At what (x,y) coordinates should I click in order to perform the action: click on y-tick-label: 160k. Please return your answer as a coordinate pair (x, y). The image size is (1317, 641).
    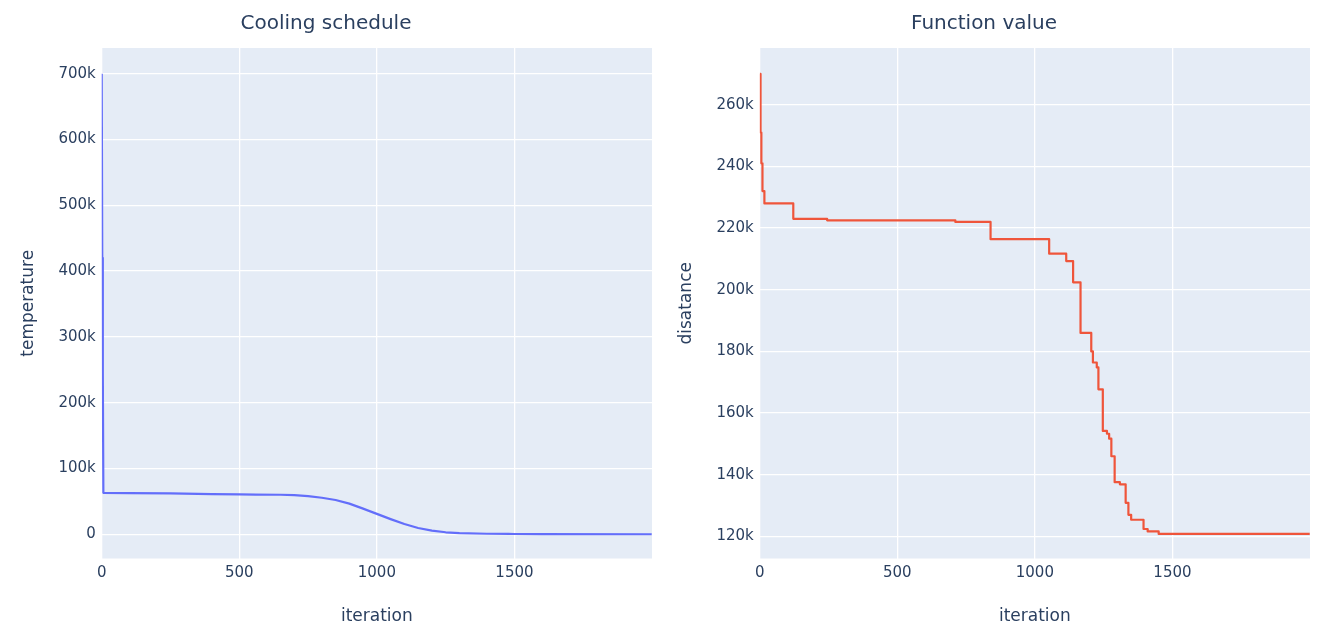
    Looking at the image, I should click on (735, 411).